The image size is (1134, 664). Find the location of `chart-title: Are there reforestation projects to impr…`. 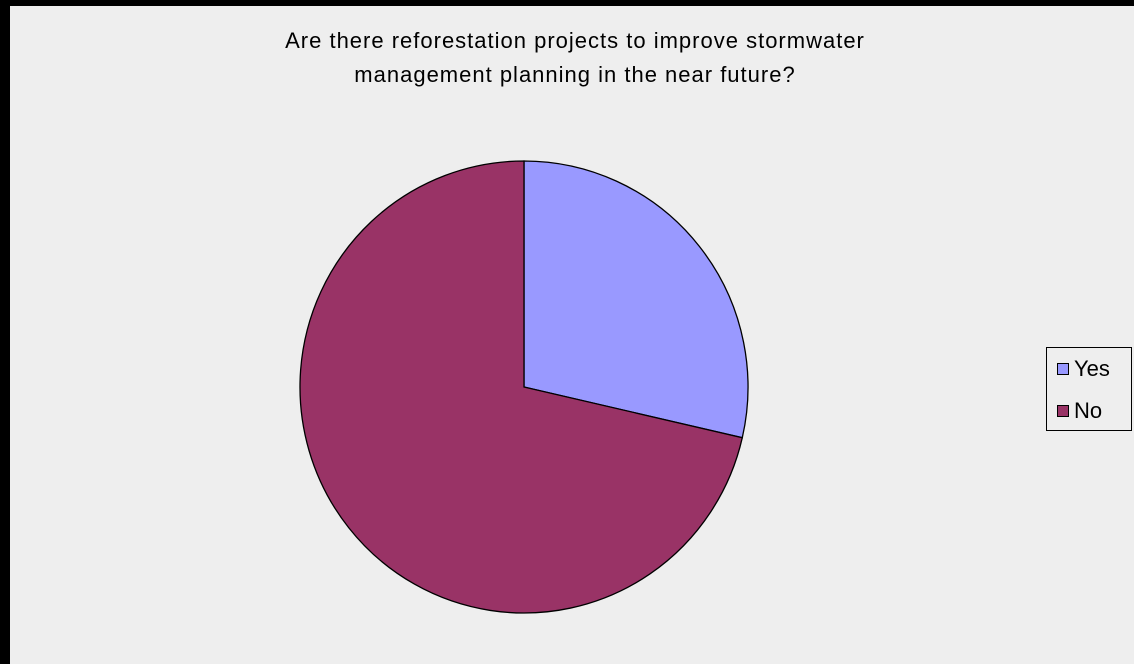

chart-title: Are there reforestation projects to impr… is located at coordinates (567, 58).